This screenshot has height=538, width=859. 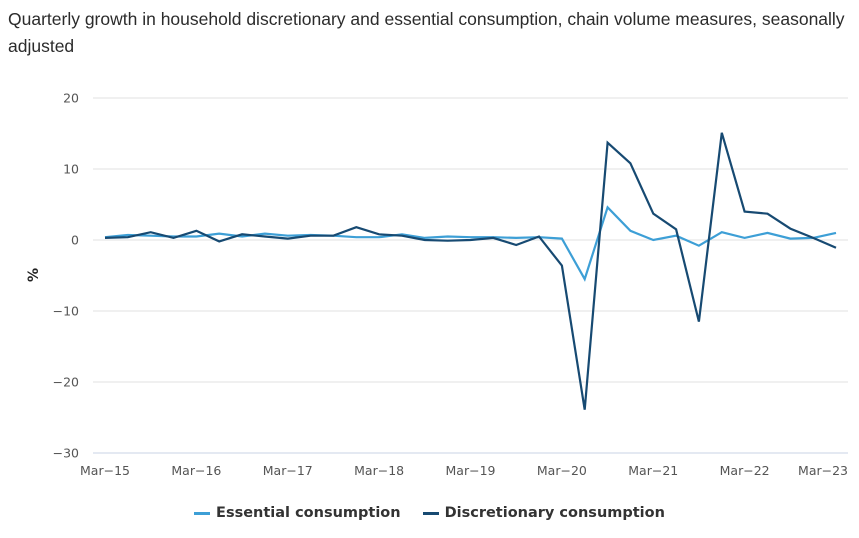 I want to click on y-tick-label: 20, so click(x=71, y=98).